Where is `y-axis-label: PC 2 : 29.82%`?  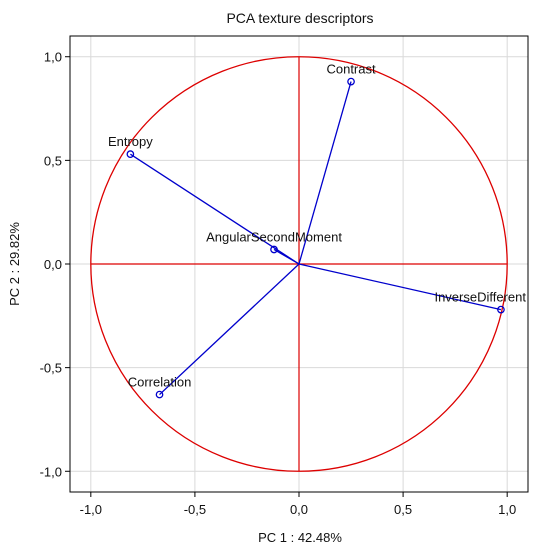
y-axis-label: PC 2 : 29.82% is located at coordinates (14, 264).